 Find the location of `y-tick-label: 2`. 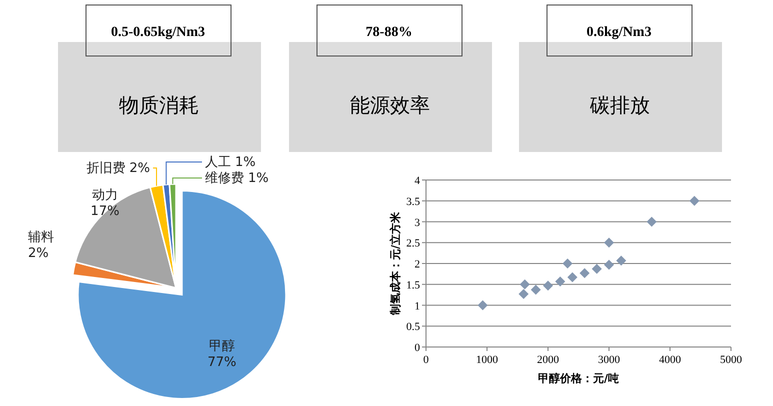

y-tick-label: 2 is located at coordinates (417, 264).